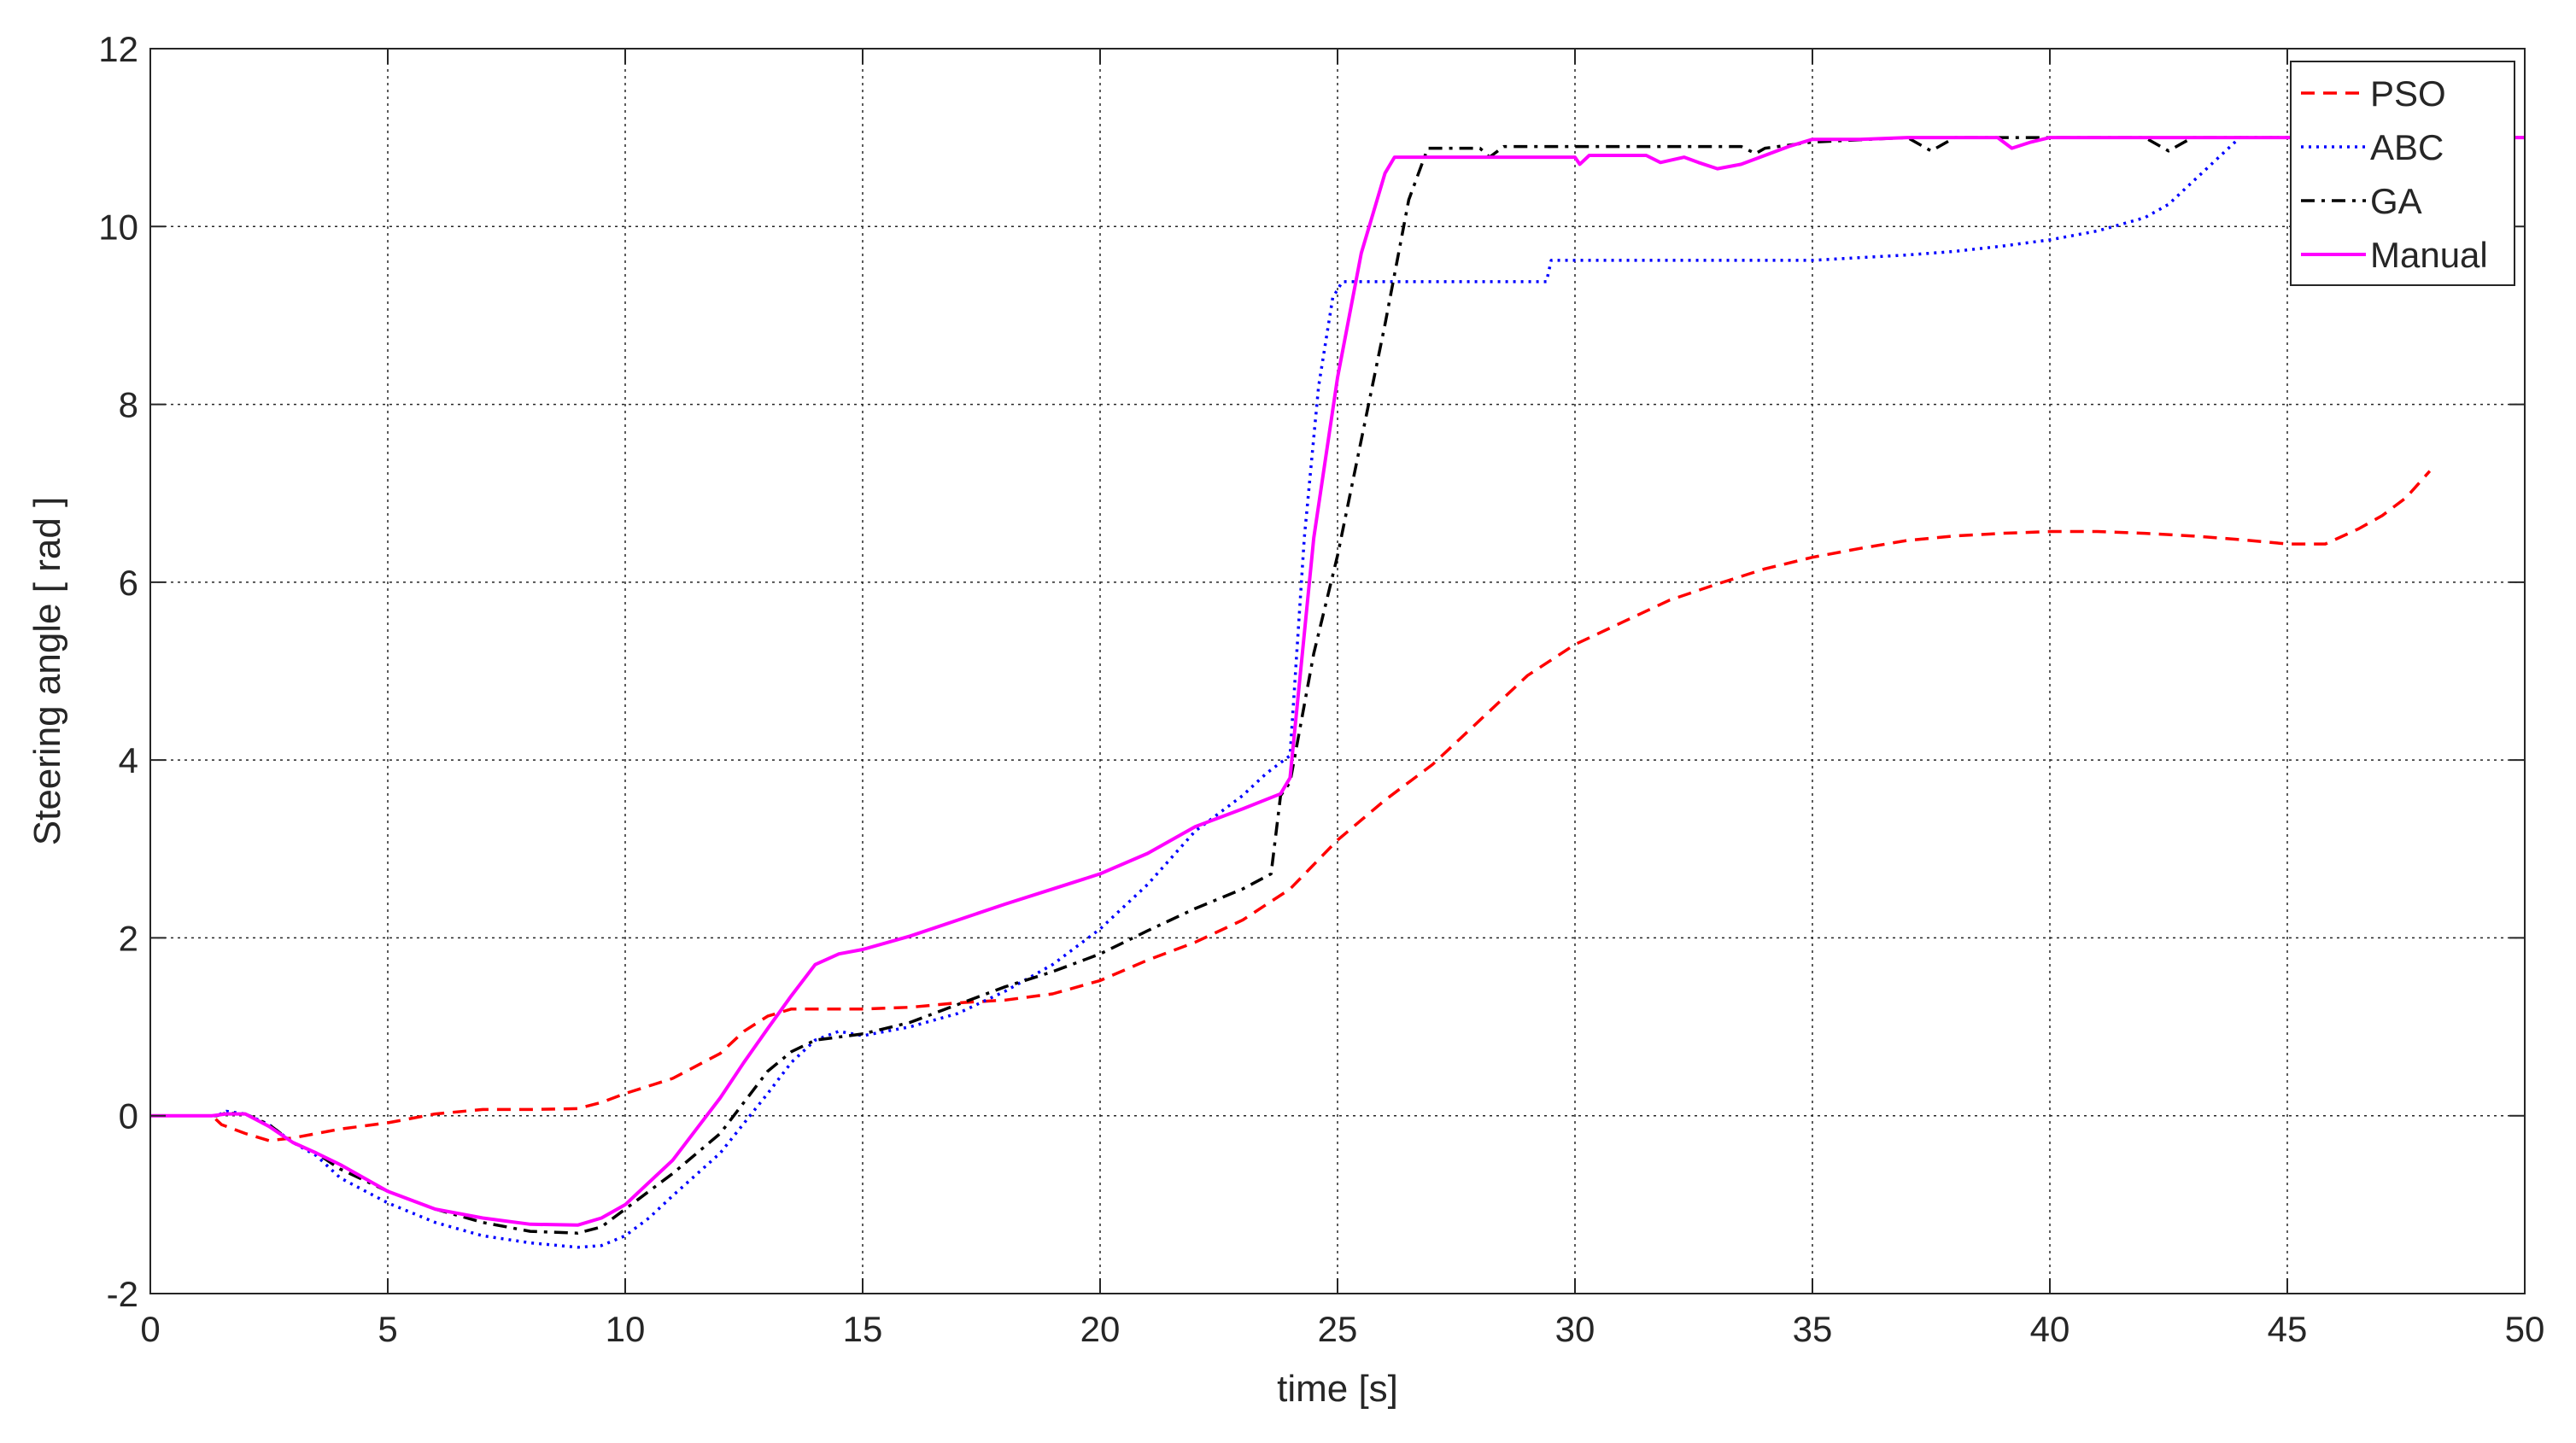  What do you see at coordinates (122, 1294) in the screenshot?
I see `y-tick-label: -2` at bounding box center [122, 1294].